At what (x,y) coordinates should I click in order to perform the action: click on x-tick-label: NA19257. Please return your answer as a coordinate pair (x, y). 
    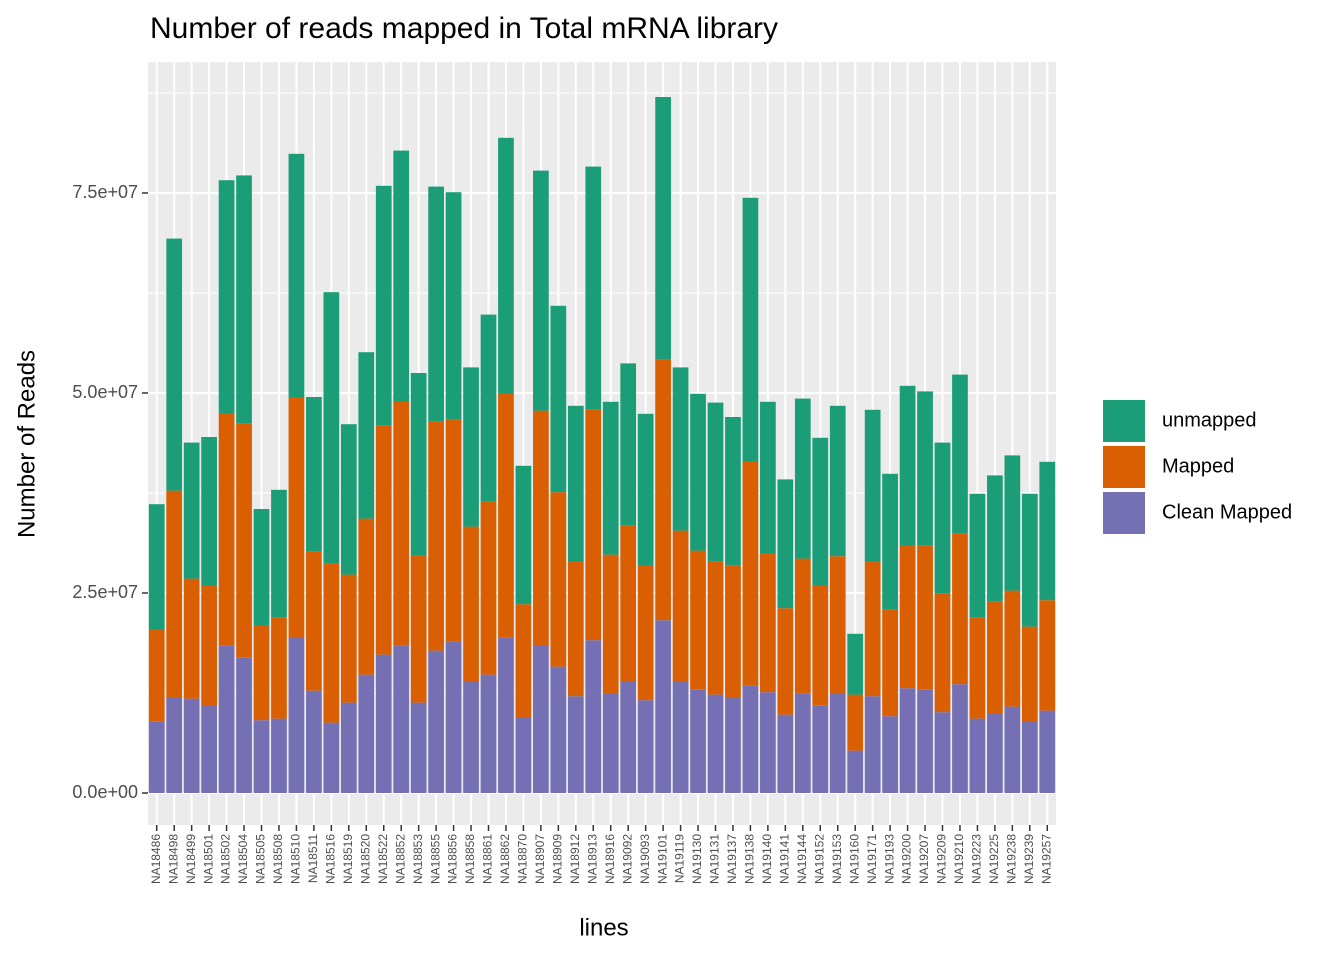
    Looking at the image, I should click on (1046, 859).